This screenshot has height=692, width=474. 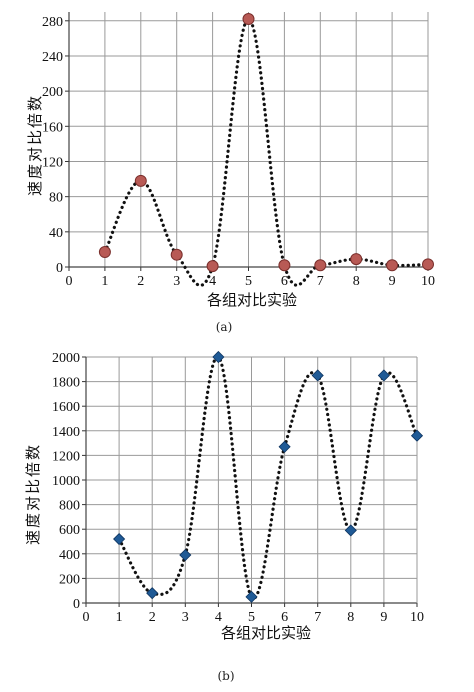 I want to click on x-tick-labels-b: 0 1 2 3 4 5 6 7 8 9 10, so click(x=254, y=617).